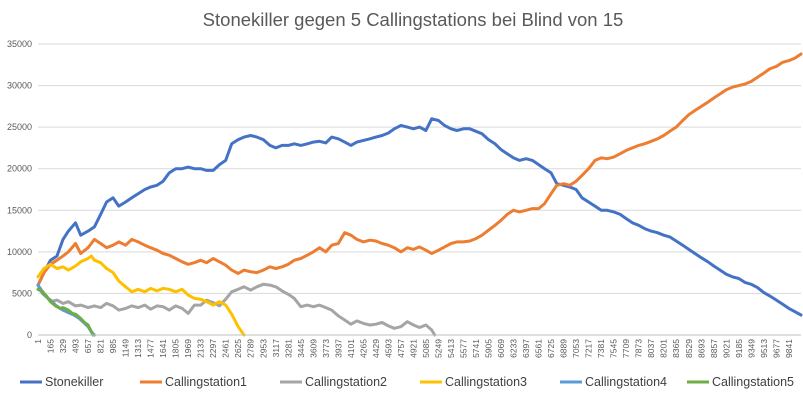 The image size is (803, 404). Describe the element at coordinates (676, 348) in the screenshot. I see `x-tick-label: 8365` at that location.